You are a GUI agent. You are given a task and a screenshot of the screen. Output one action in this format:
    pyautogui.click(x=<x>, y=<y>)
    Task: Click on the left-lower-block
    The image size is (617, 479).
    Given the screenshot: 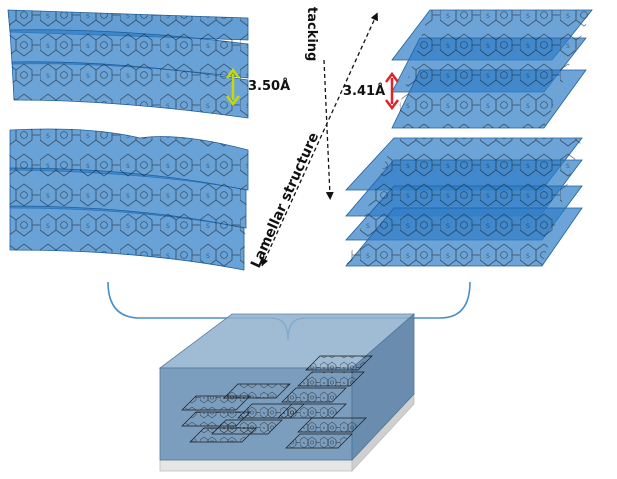 What is the action you would take?
    pyautogui.click(x=129, y=199)
    